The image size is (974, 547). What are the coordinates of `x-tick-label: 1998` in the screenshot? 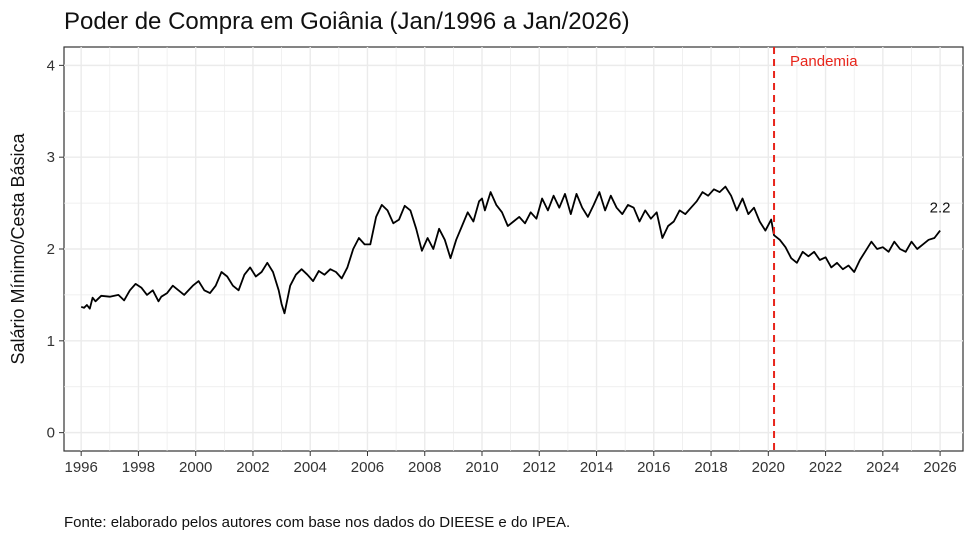 It's located at (138, 467).